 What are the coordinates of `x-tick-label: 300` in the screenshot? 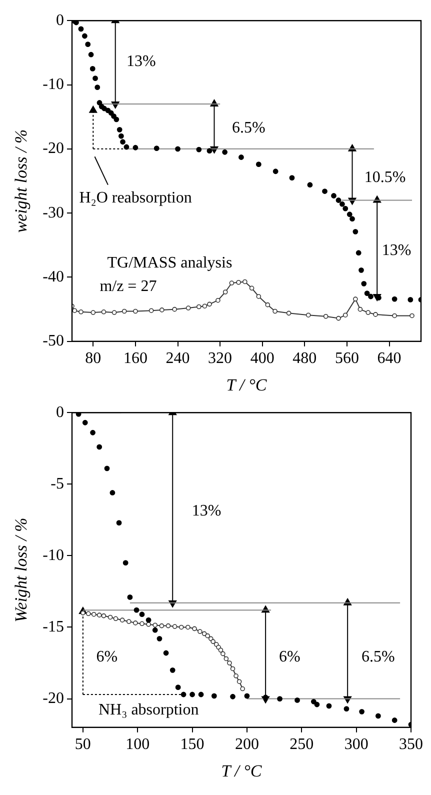 It's located at (356, 745).